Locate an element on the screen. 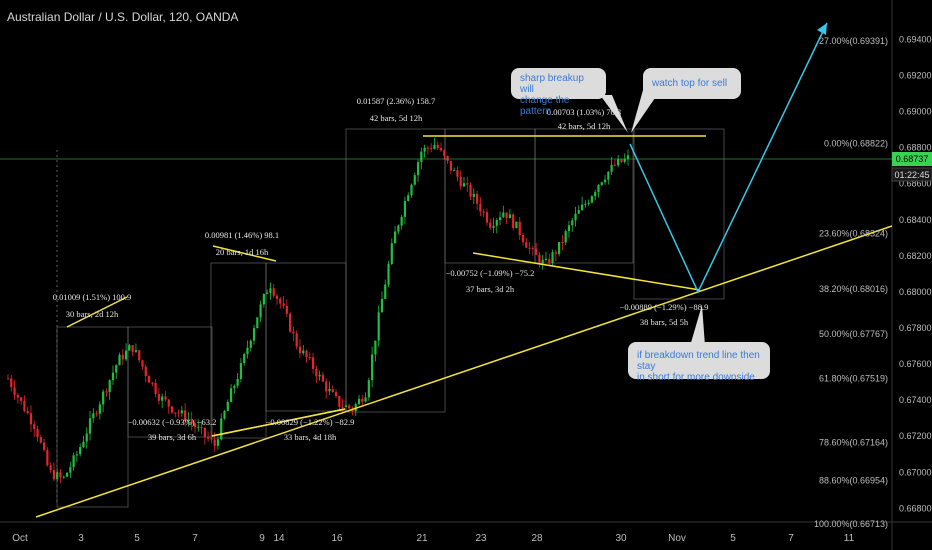 This screenshot has height=550, width=932. y-tick-label: 0.68400 is located at coordinates (915, 220).